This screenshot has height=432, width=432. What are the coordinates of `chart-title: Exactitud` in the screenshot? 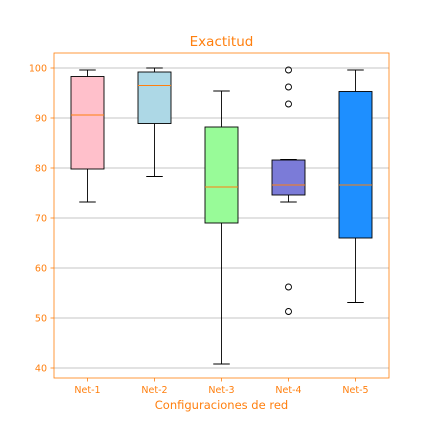 It's located at (222, 42).